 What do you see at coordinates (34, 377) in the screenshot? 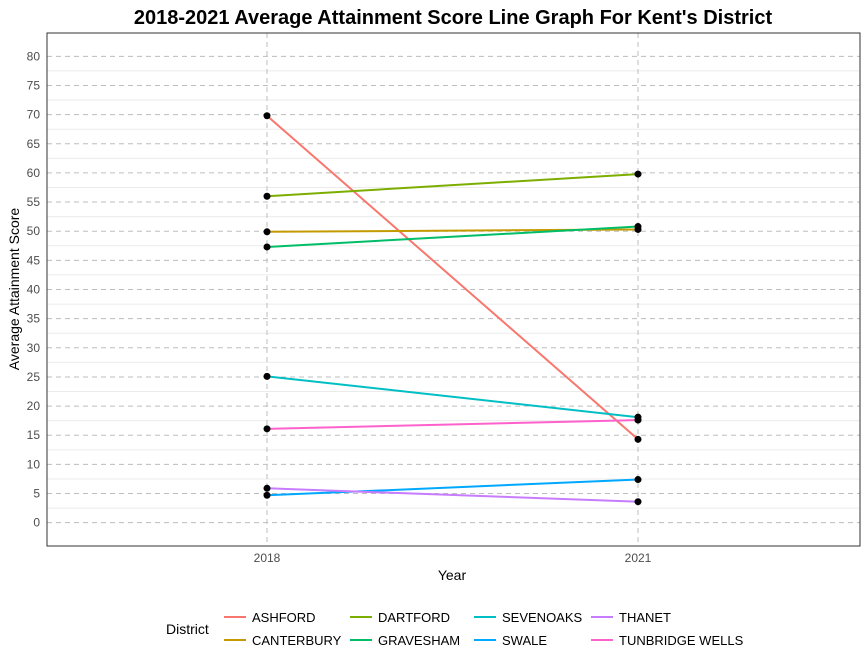
I see `y-tick-label: 25` at bounding box center [34, 377].